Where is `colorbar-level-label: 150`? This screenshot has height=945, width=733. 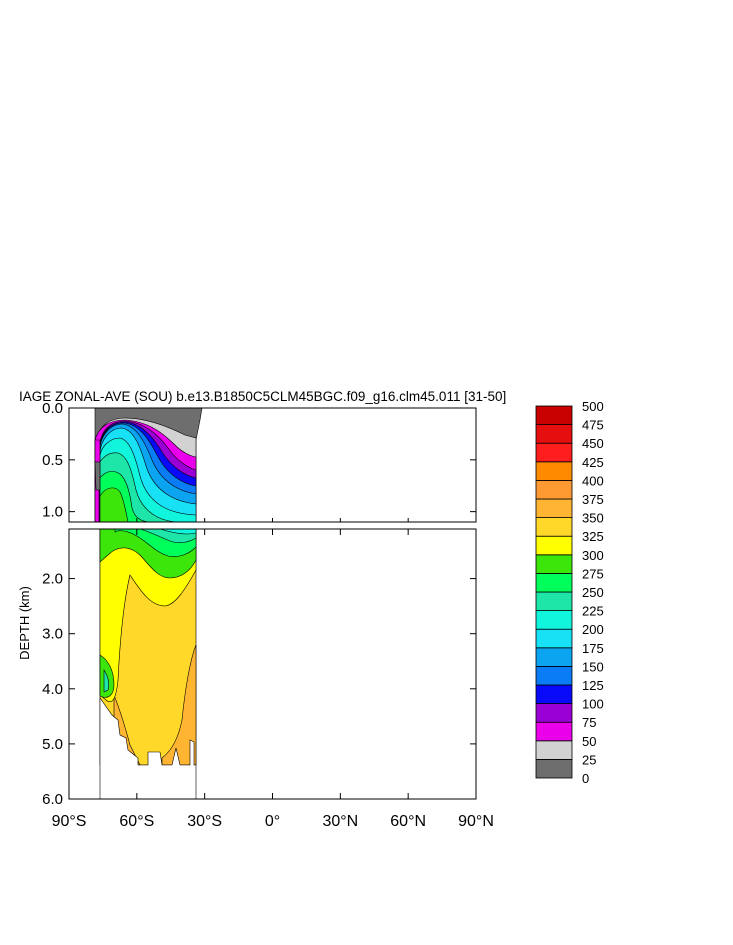 colorbar-level-label: 150 is located at coordinates (593, 666).